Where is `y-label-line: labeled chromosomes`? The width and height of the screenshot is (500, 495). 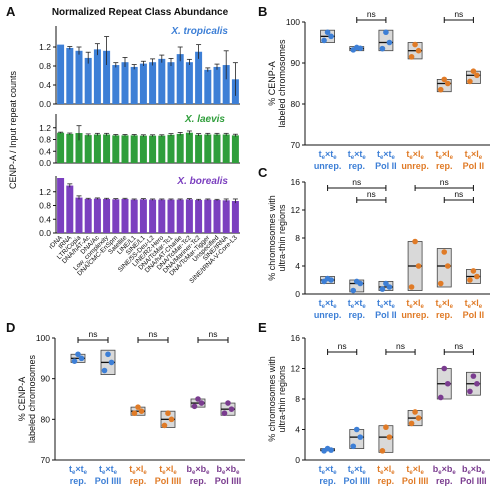
y-label-line: labeled chromosomes is located at coordinates (32, 398).